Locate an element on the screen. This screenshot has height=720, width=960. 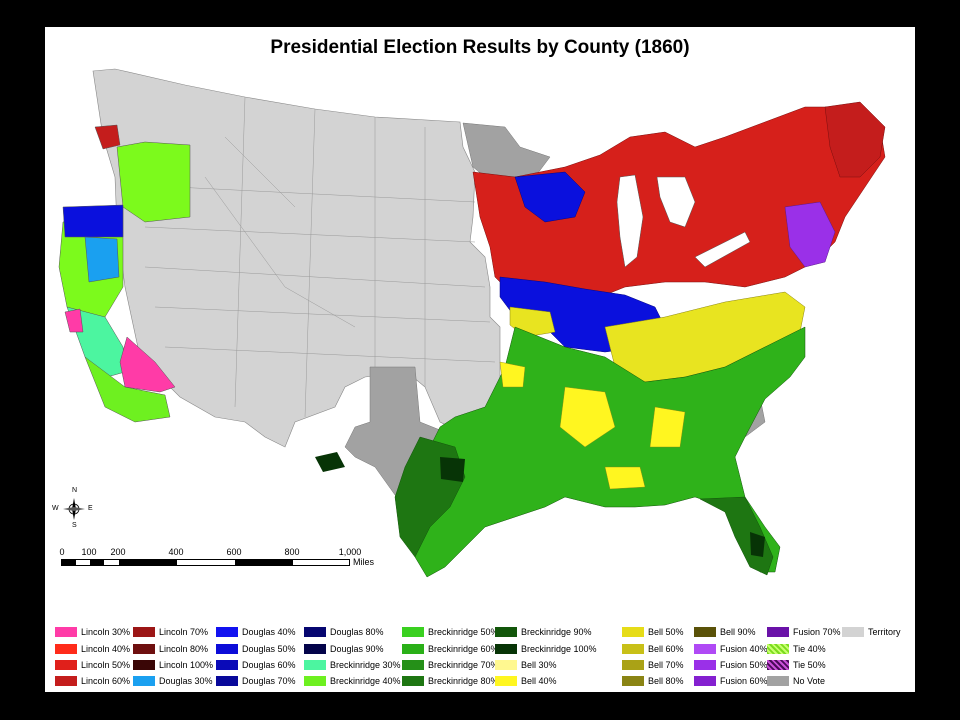
legend-item: No Vote is located at coordinates (796, 681).